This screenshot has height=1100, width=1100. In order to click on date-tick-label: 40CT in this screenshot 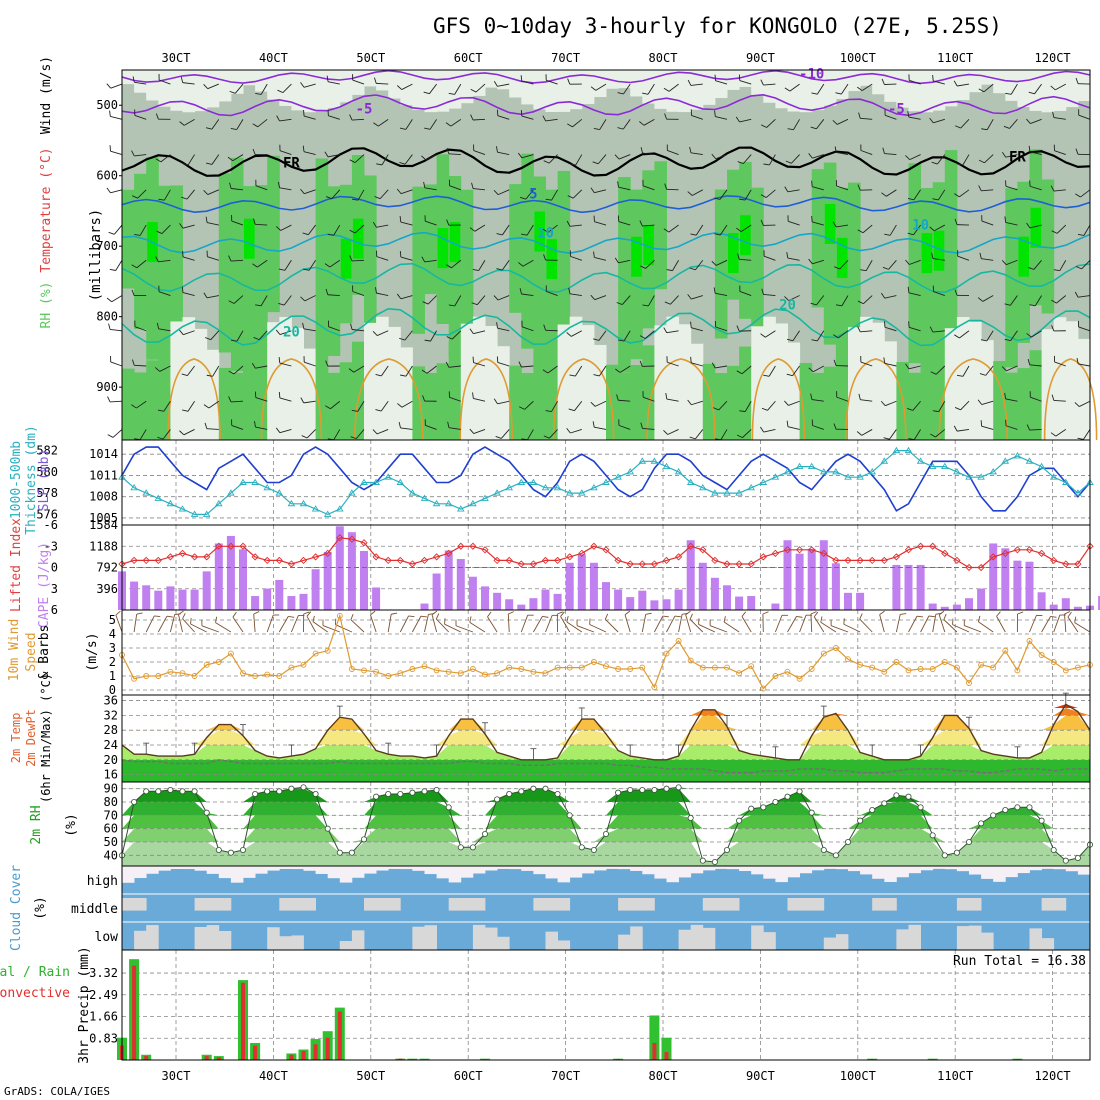, I will do `click(273, 58)`.